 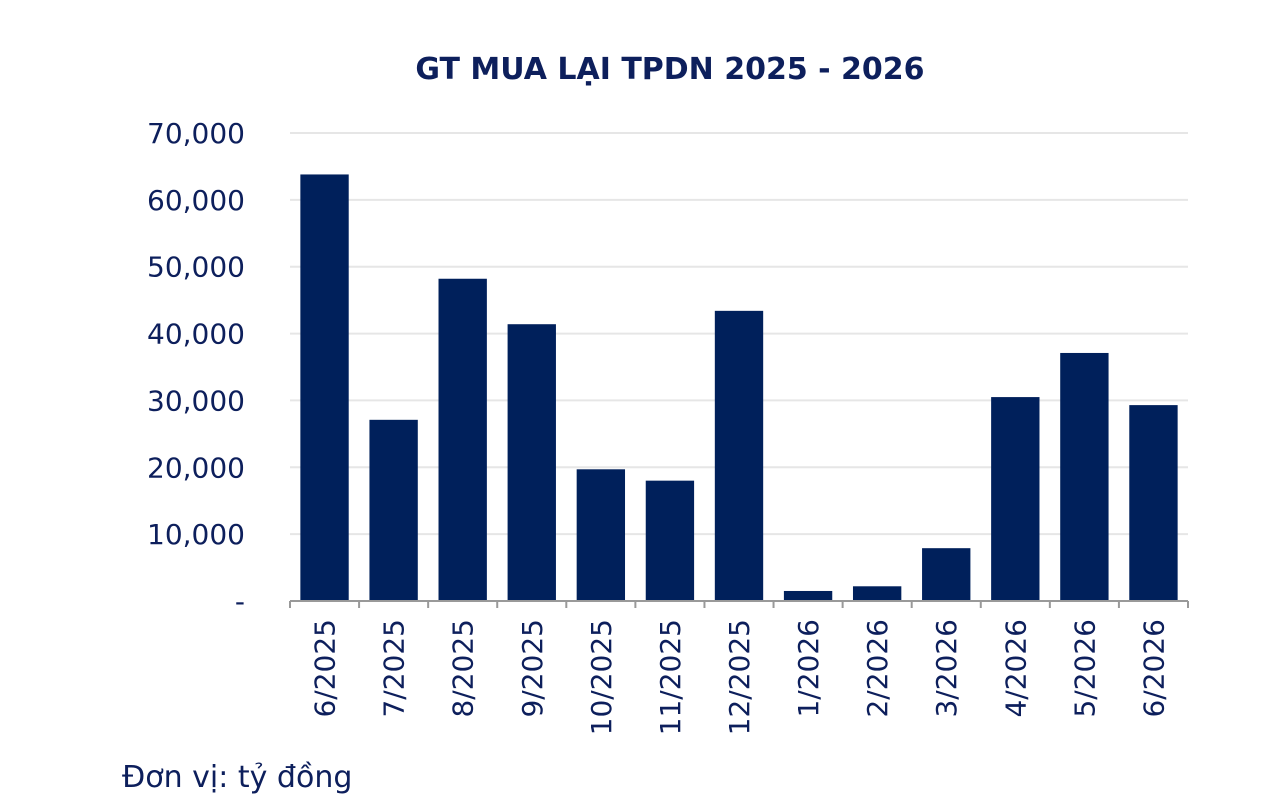 I want to click on x-tick-label: 7/2025, so click(x=394, y=668).